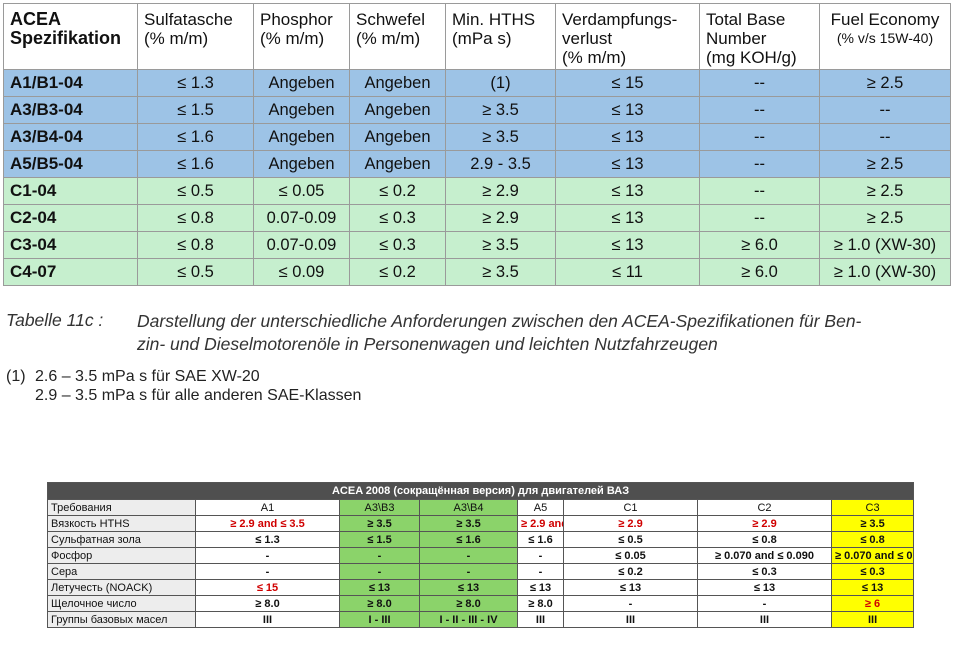 Image resolution: width=960 pixels, height=647 pixels. Describe the element at coordinates (147, 376) in the screenshot. I see `footnote-line-1: 2.6 – 3.5 mPa s für SAE XW-20` at that location.